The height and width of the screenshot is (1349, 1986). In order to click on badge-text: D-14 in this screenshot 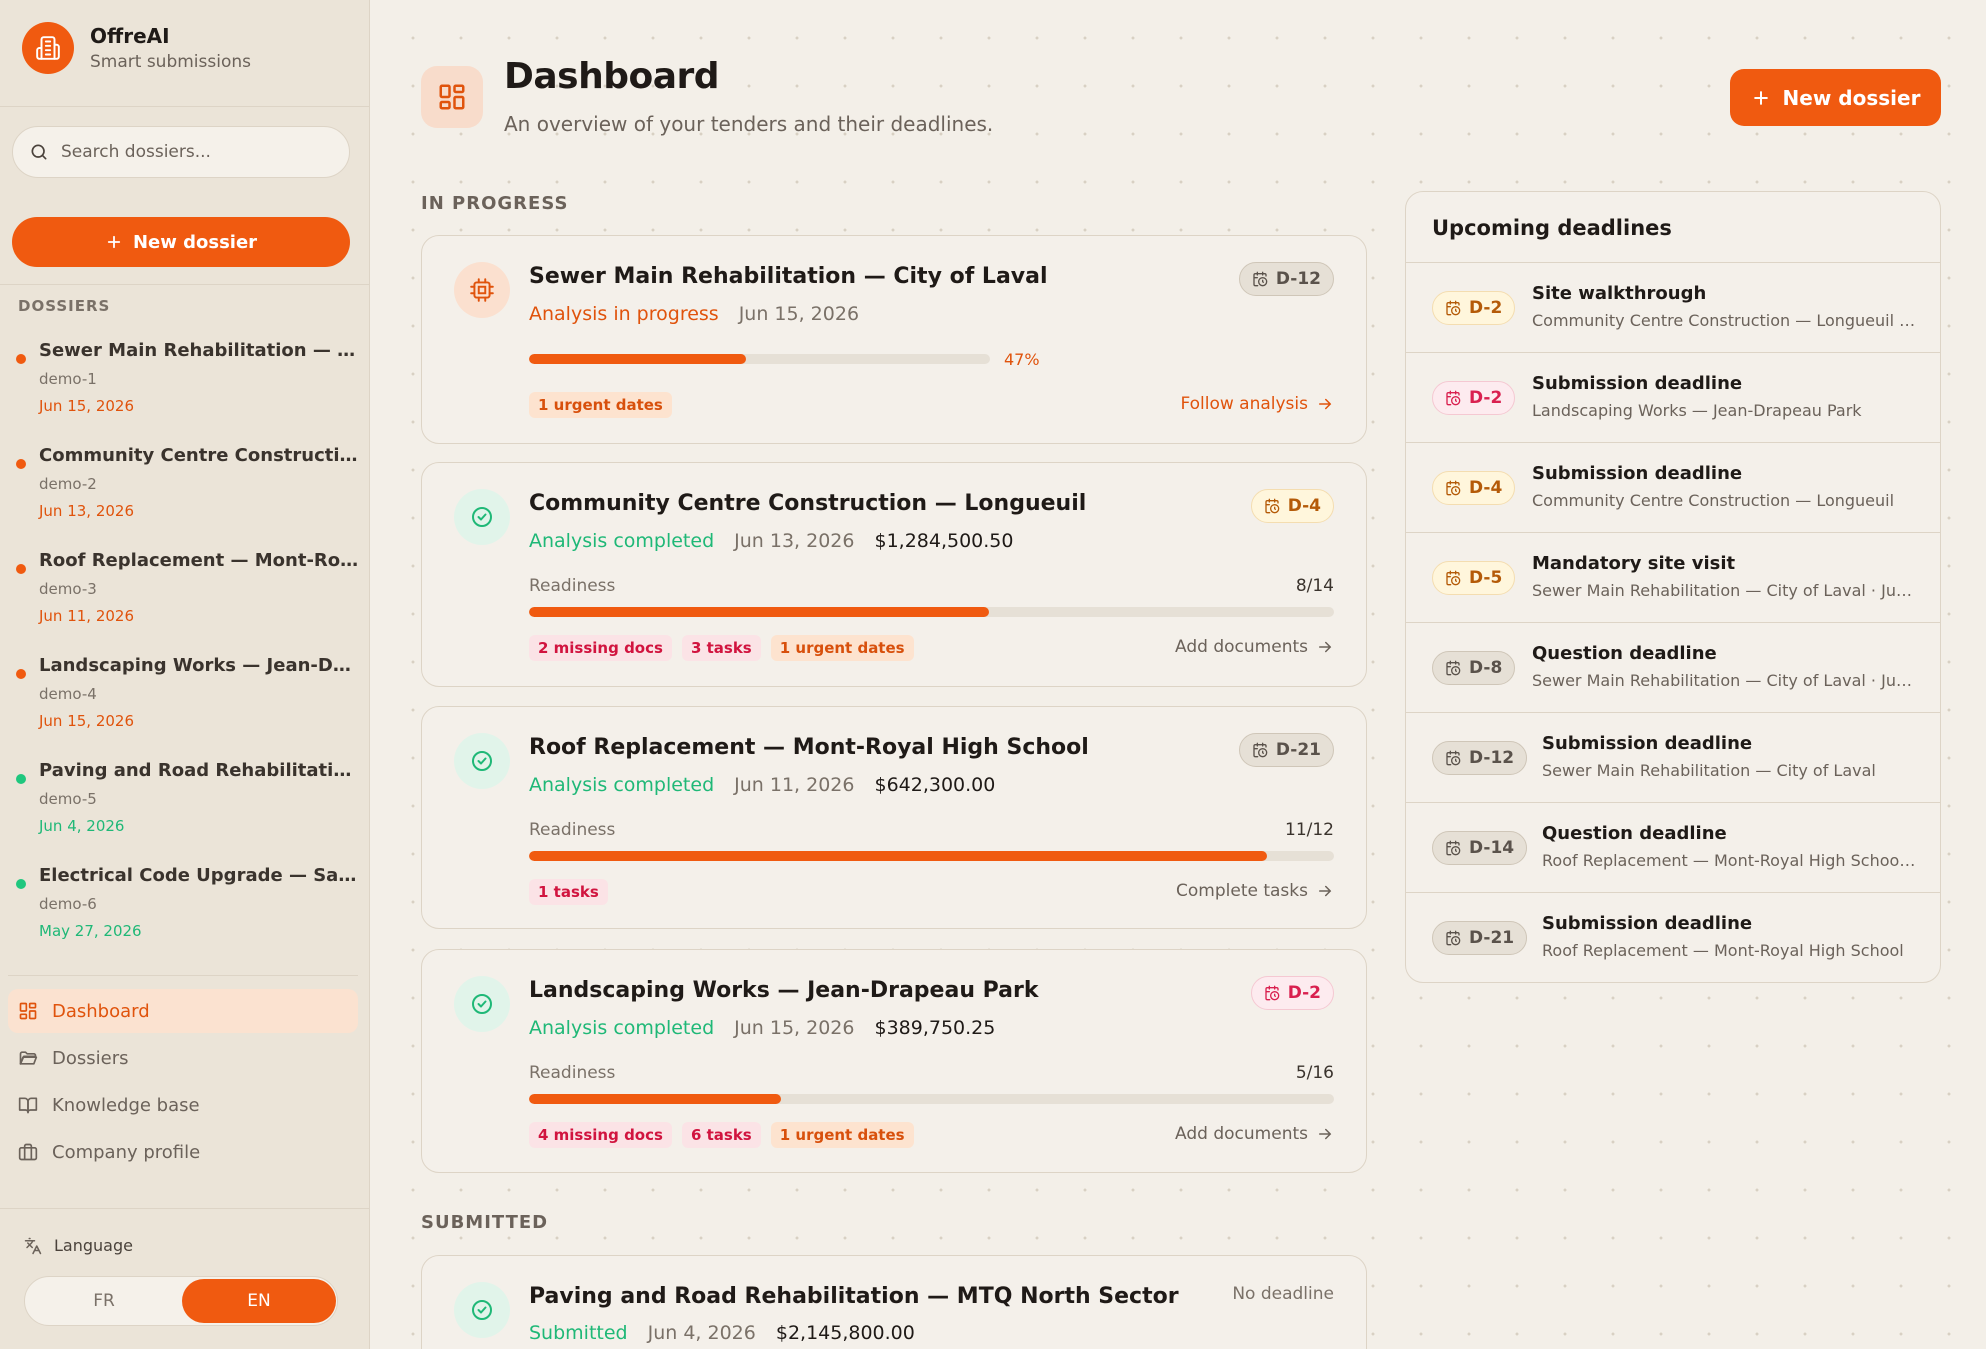, I will do `click(1492, 848)`.